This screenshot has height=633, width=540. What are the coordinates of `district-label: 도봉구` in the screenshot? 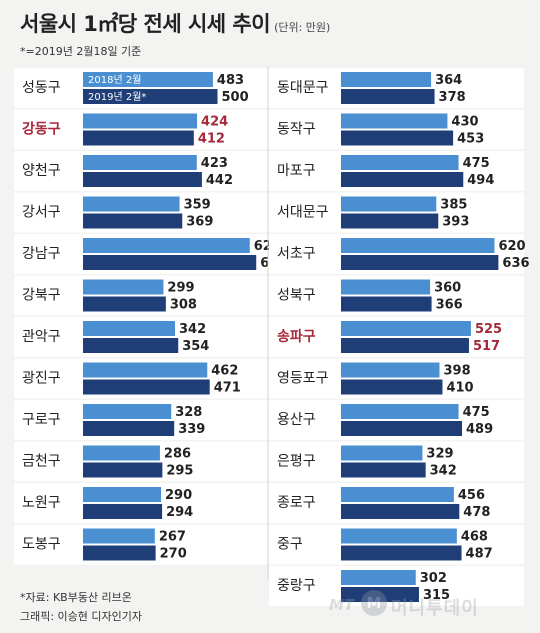 It's located at (41, 545).